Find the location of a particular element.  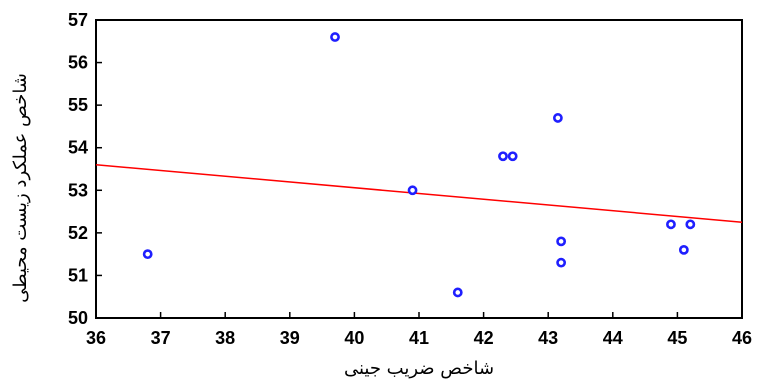

x-tick-label: 42 is located at coordinates (484, 338).